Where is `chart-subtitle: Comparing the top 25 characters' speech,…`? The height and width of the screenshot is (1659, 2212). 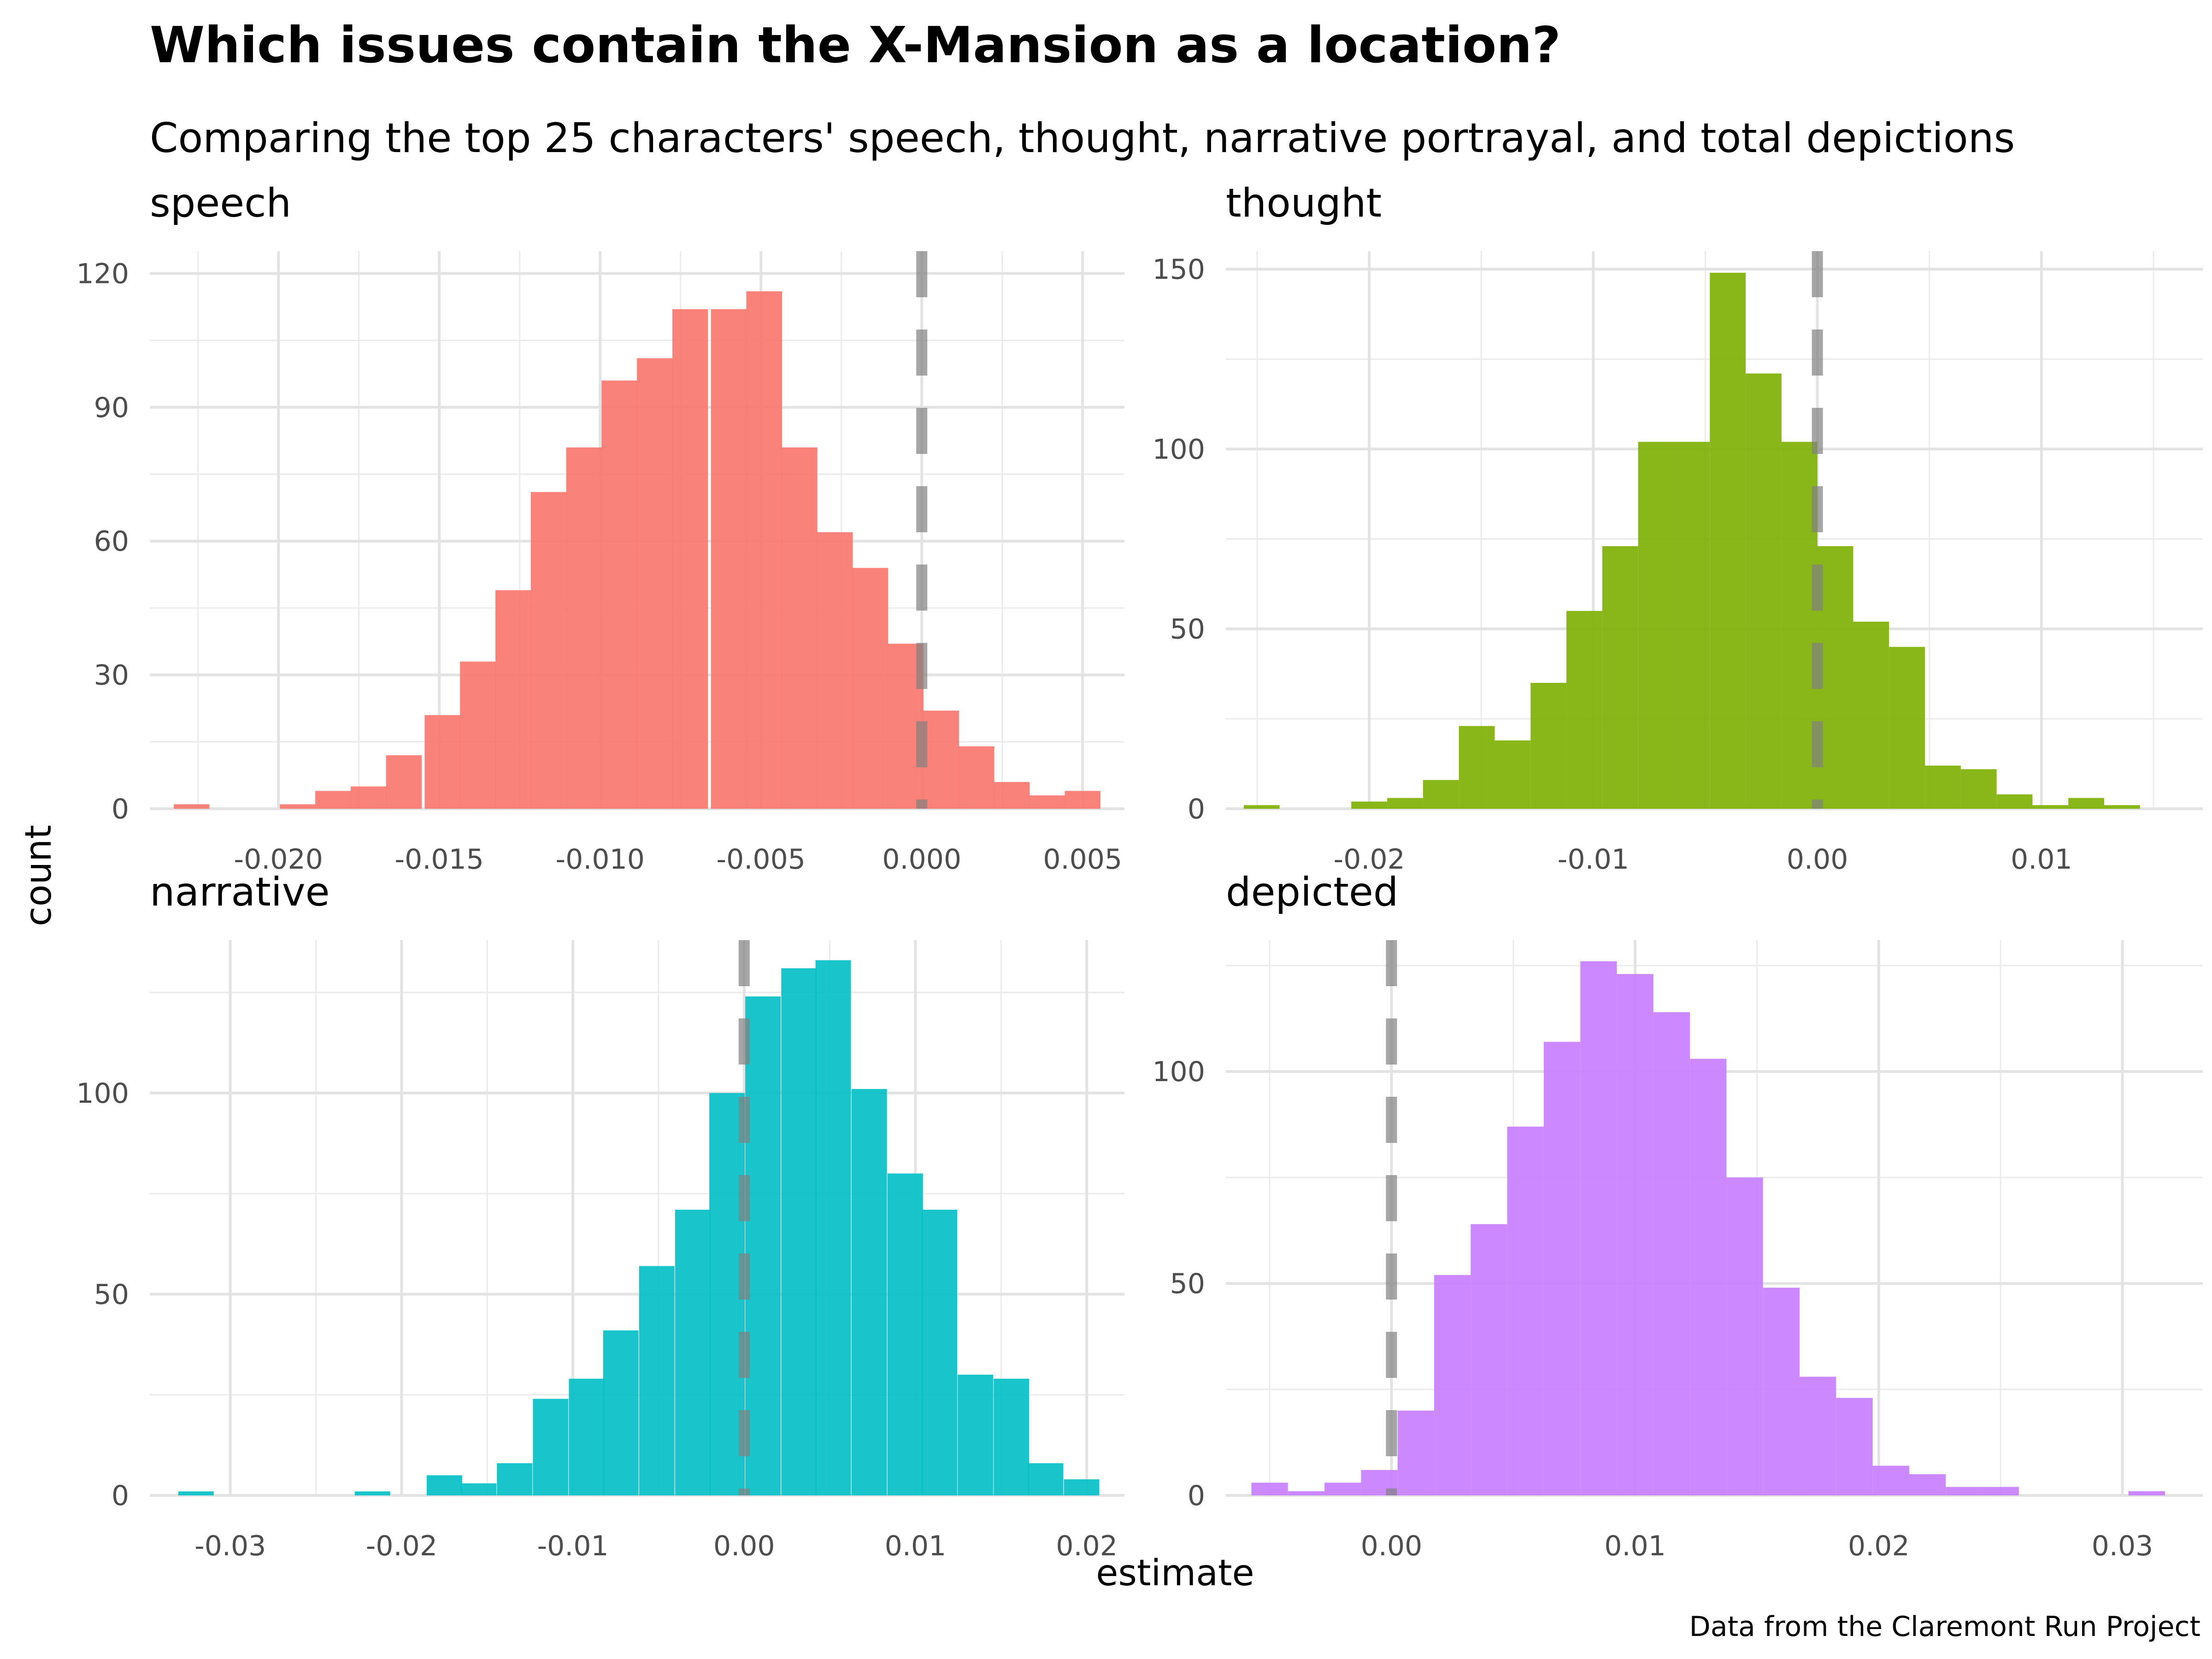
chart-subtitle: Comparing the top 25 characters' speech,… is located at coordinates (1082, 138).